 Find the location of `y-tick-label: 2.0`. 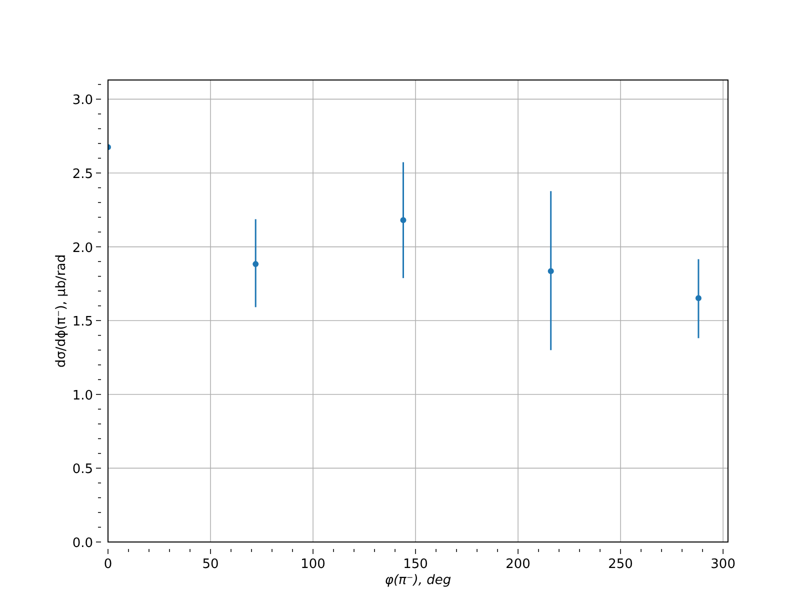

y-tick-label: 2.0 is located at coordinates (82, 248).